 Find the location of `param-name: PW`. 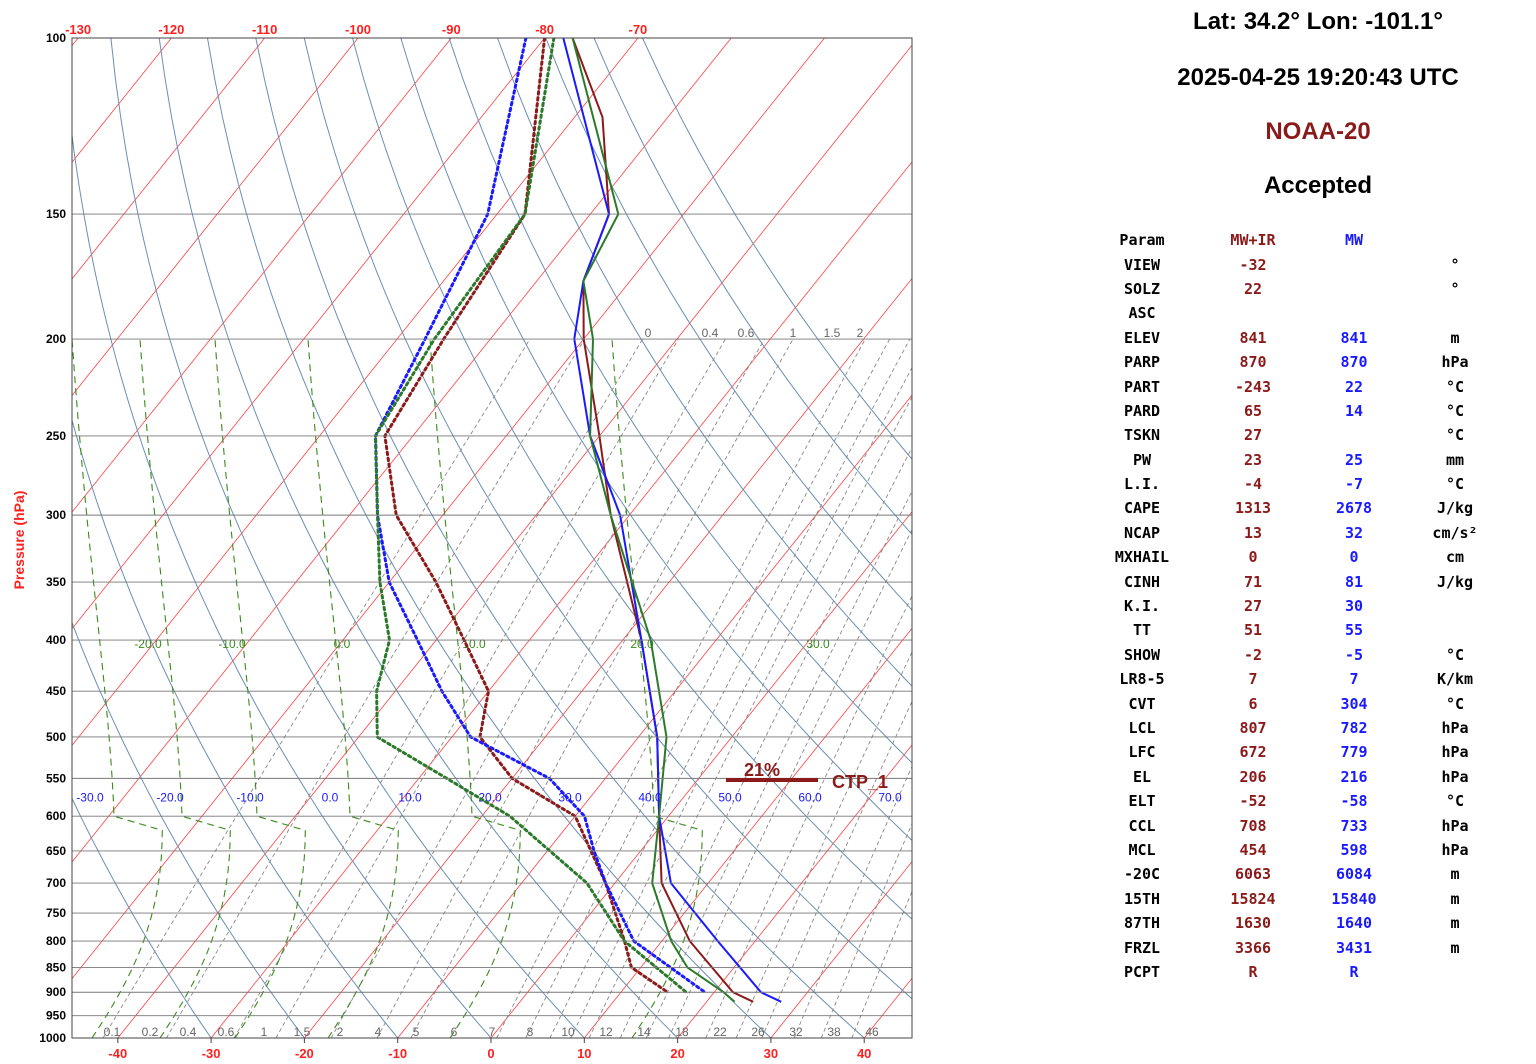

param-name: PW is located at coordinates (1142, 459).